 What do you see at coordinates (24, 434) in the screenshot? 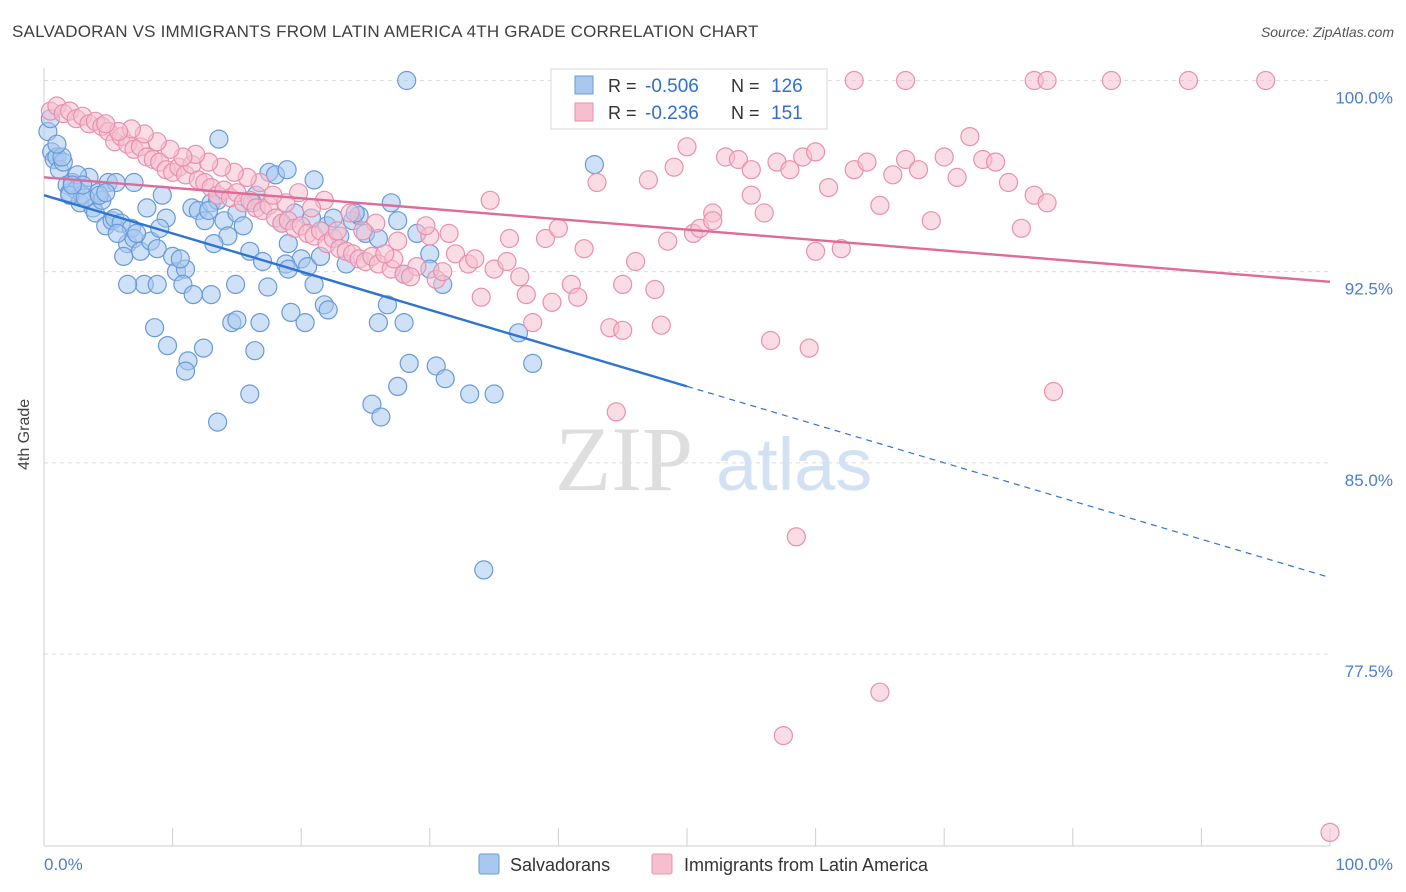
I see `y-axis-label: 4th Grade` at bounding box center [24, 434].